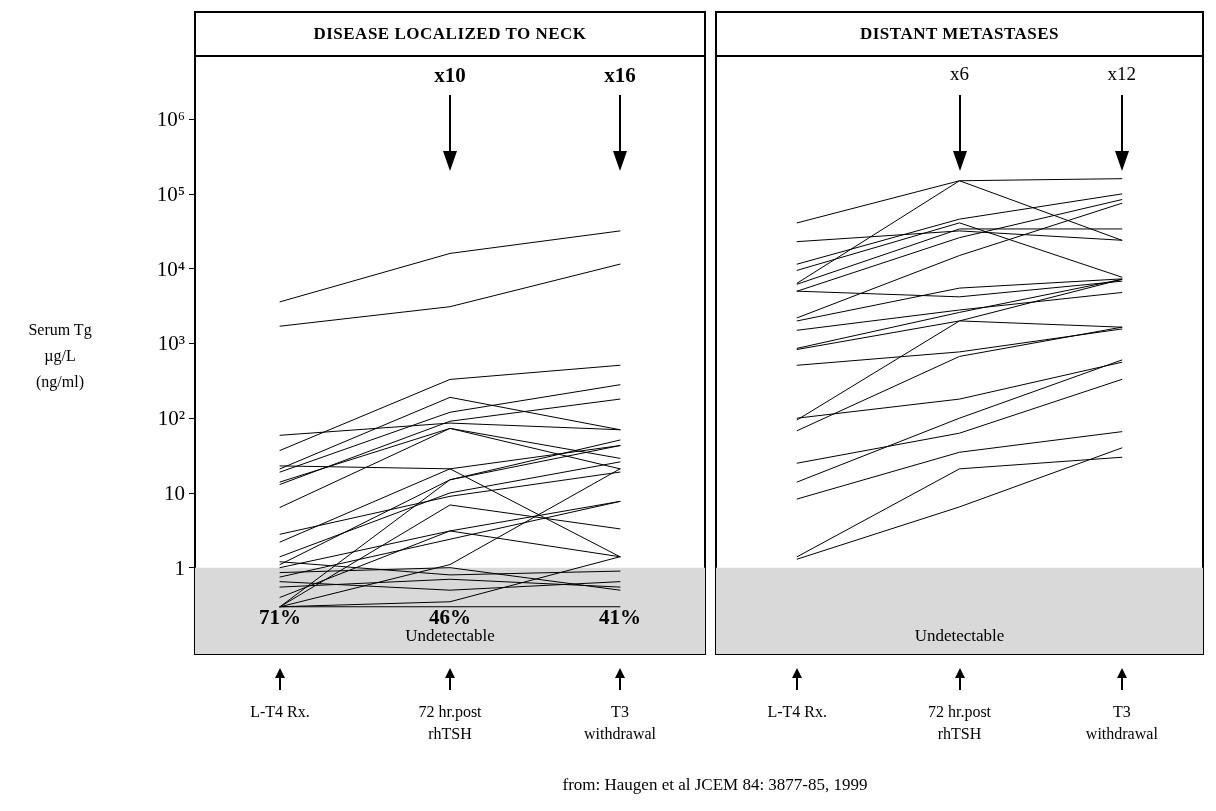 This screenshot has height=811, width=1216. What do you see at coordinates (60, 355) in the screenshot?
I see `y-axis-title: Serum Tg µg/L (ng/ml)` at bounding box center [60, 355].